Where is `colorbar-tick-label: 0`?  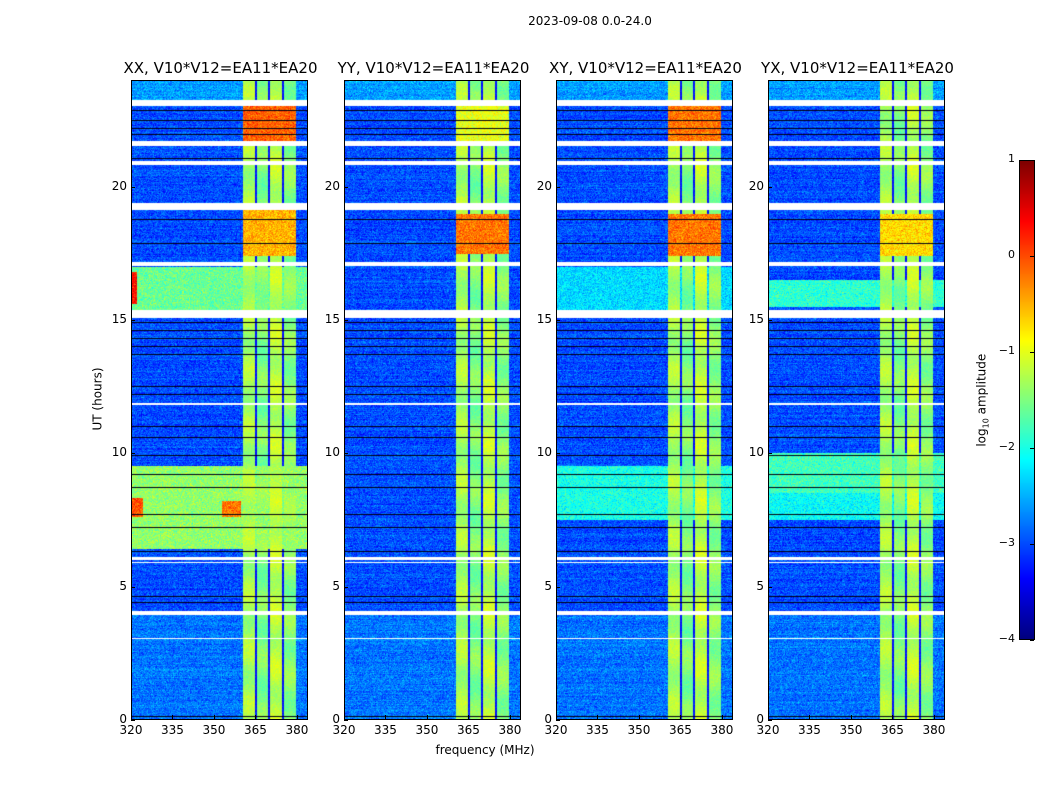 colorbar-tick-label: 0 is located at coordinates (1011, 254).